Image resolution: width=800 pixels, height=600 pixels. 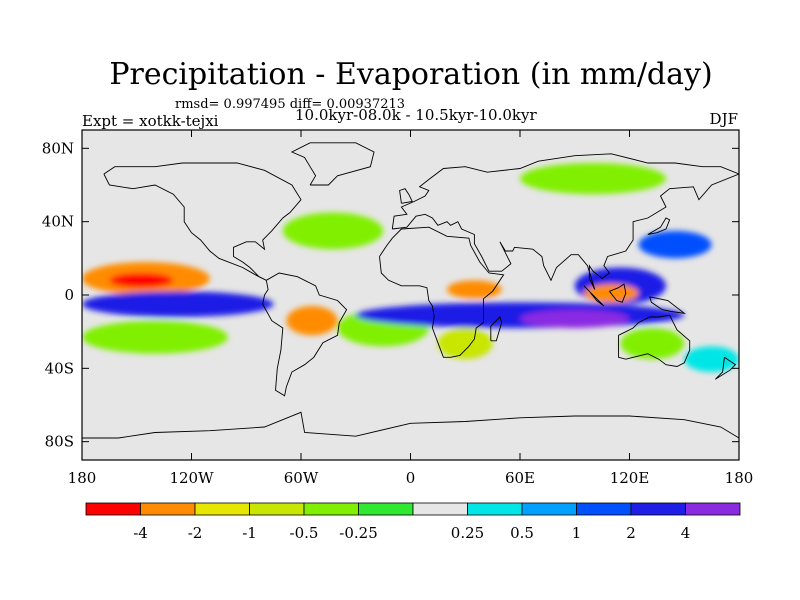 I want to click on x-tick-label: 120W, so click(x=191, y=478).